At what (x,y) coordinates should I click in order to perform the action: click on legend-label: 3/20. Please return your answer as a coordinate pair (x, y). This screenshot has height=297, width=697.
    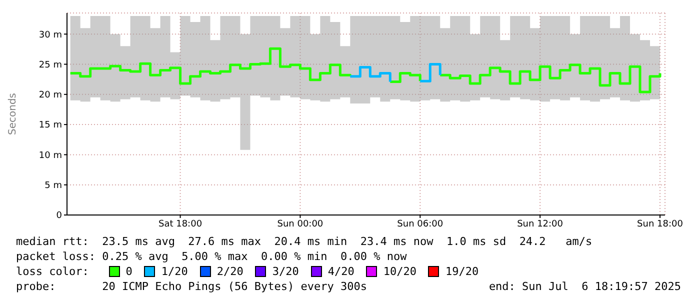
    Looking at the image, I should click on (285, 271).